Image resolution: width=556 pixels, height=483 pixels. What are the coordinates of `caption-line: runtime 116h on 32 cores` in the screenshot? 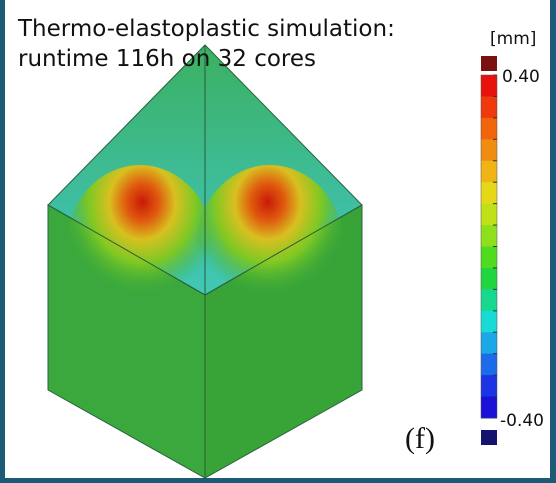 It's located at (167, 59).